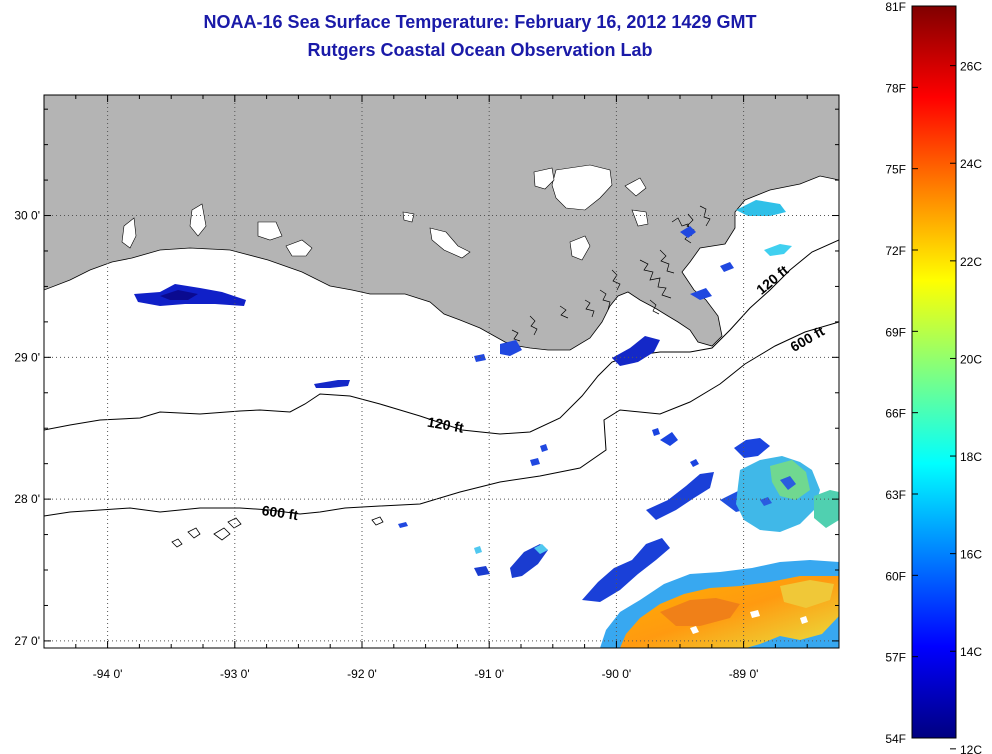 This screenshot has width=992, height=754. Describe the element at coordinates (895, 739) in the screenshot. I see `colorbar-label-f: 54F` at that location.